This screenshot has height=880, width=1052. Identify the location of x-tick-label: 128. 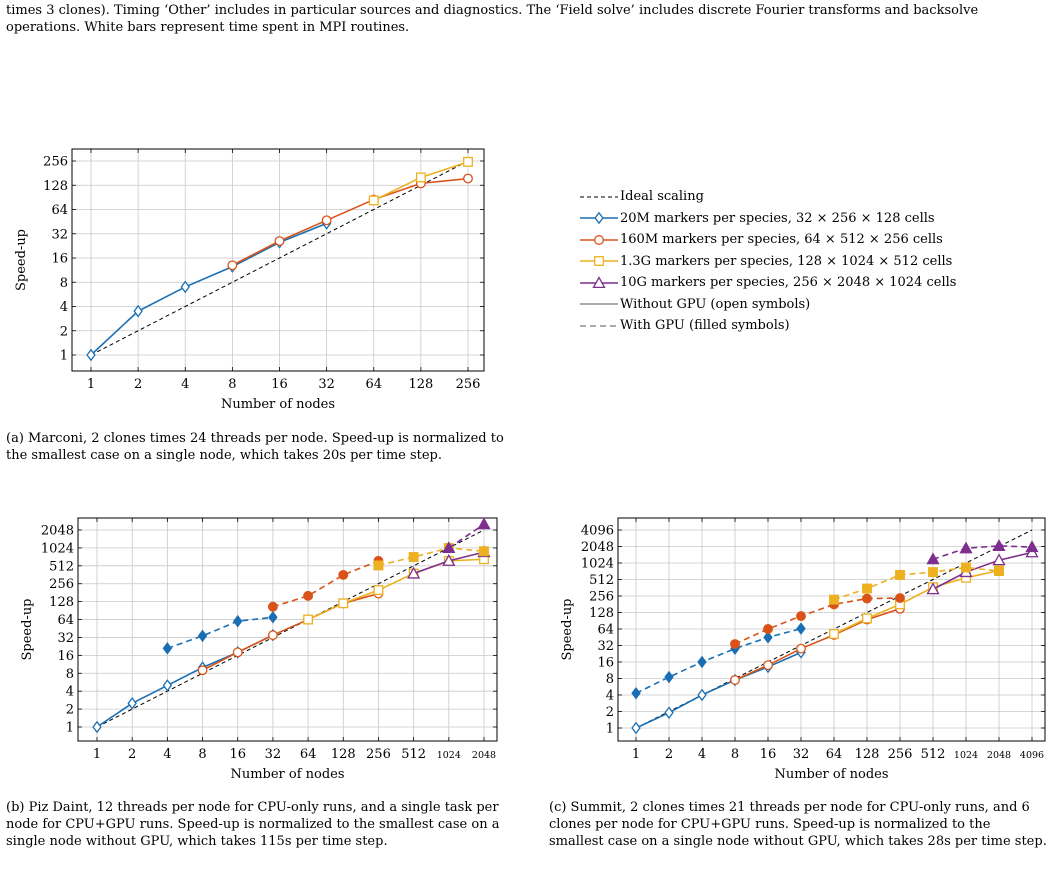
(343, 754).